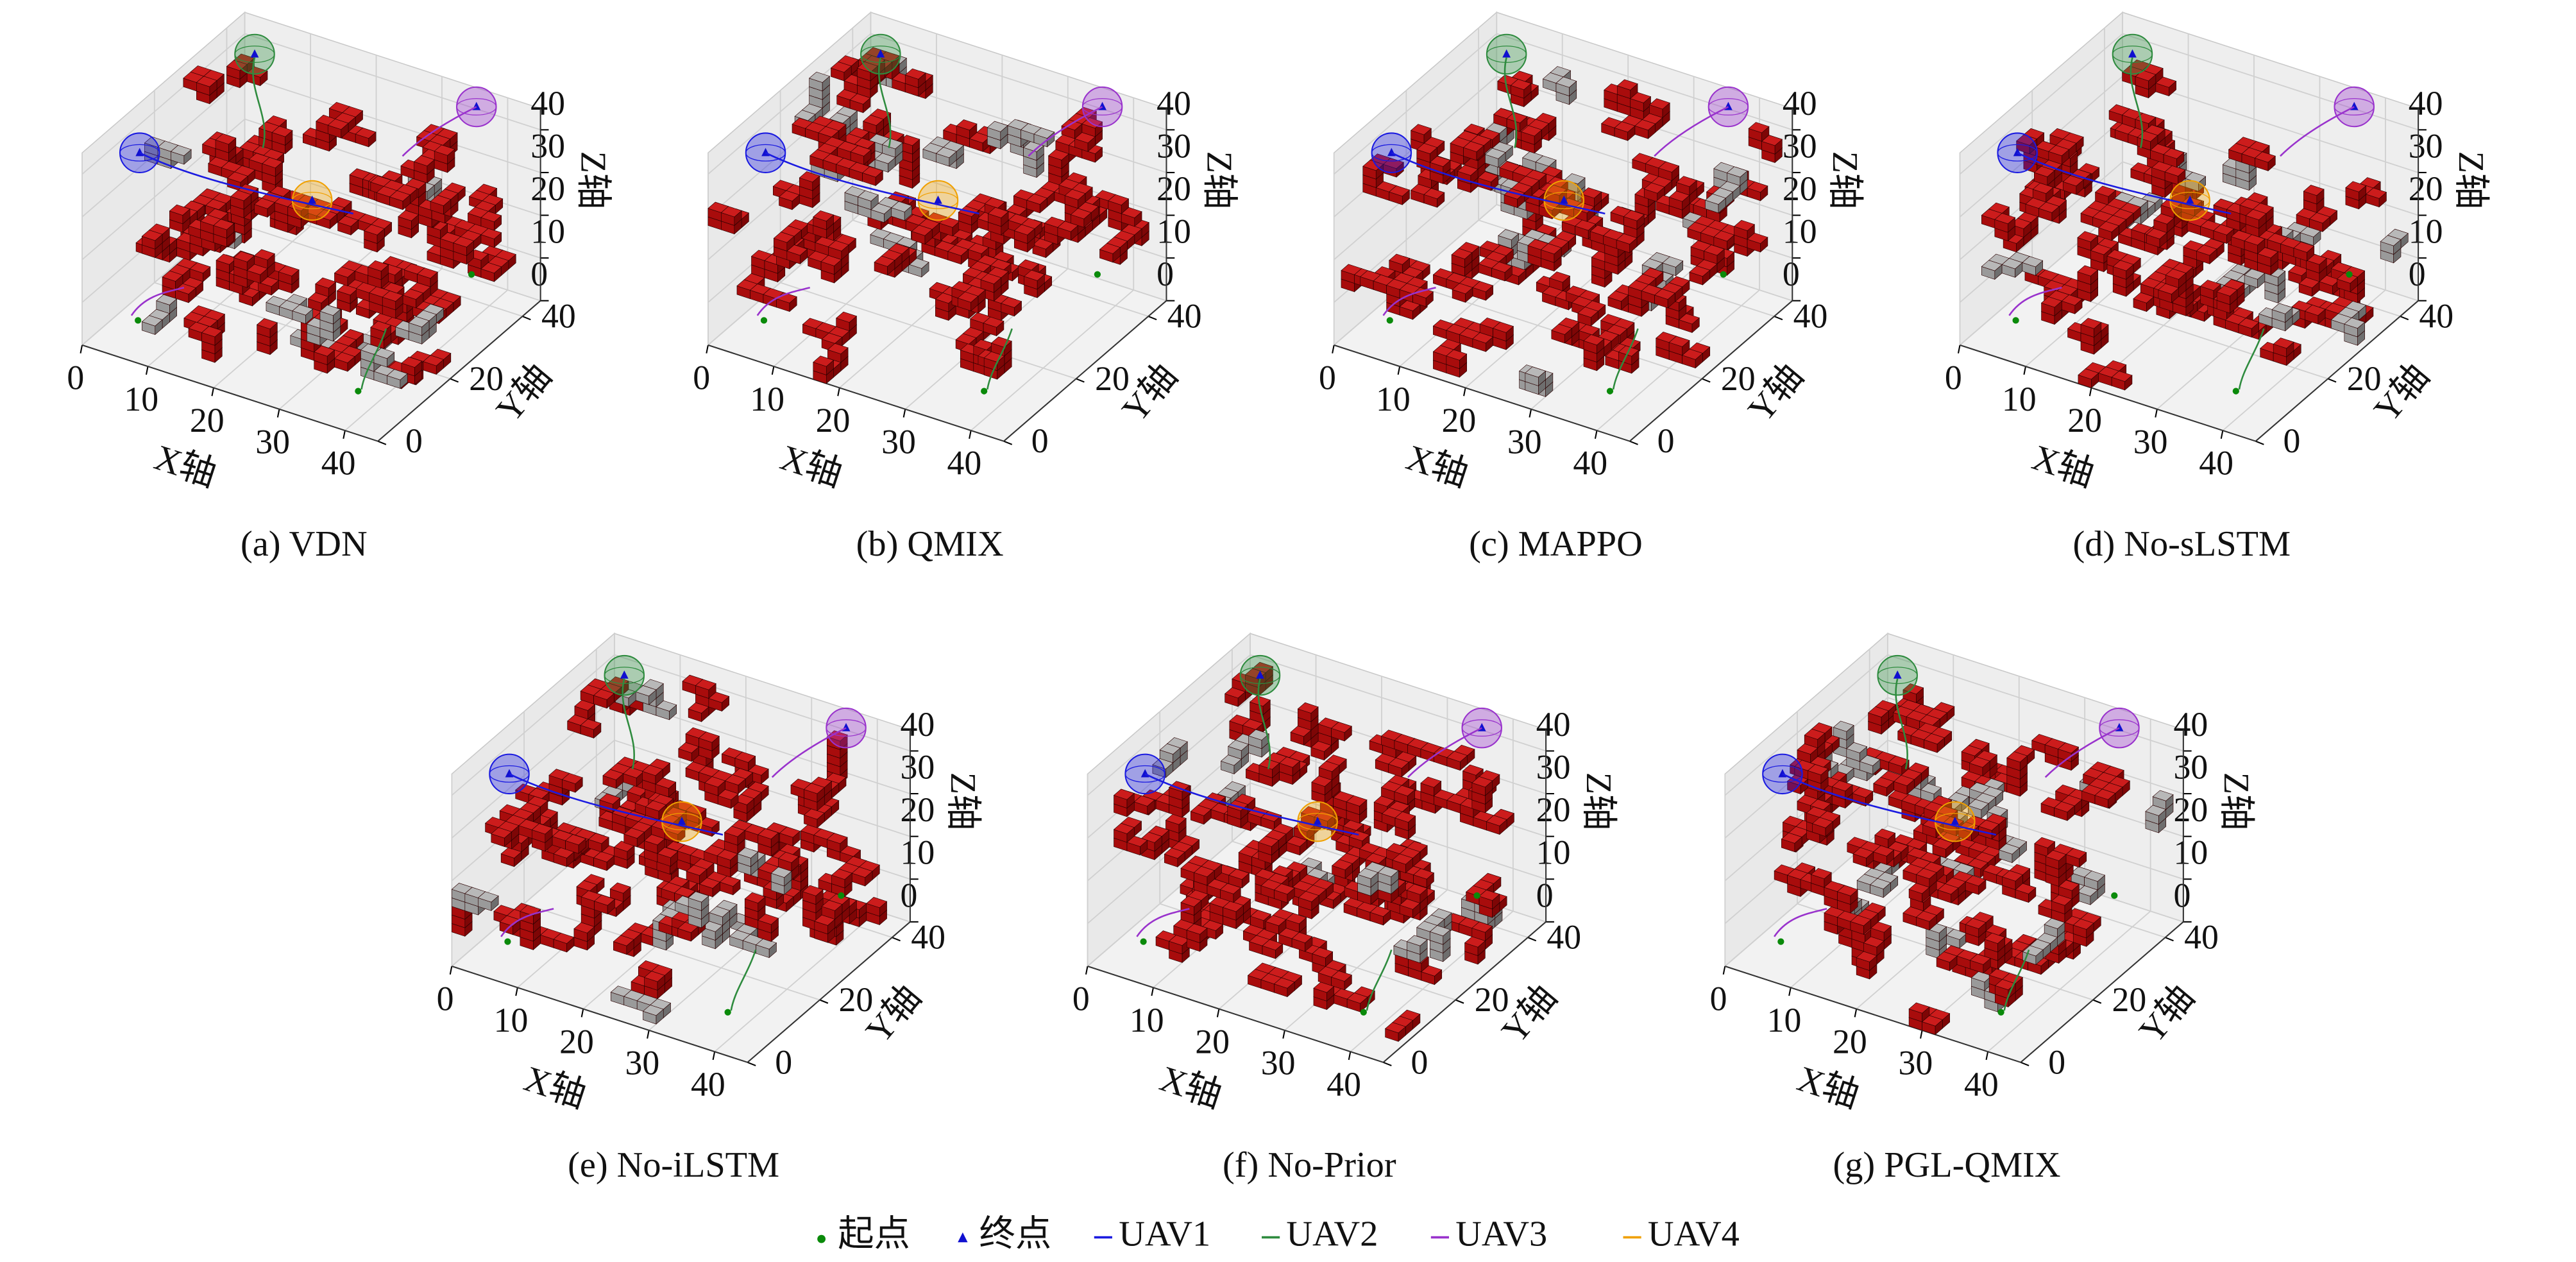 This screenshot has height=1262, width=2576. I want to click on axis-line, so click(459, 371).